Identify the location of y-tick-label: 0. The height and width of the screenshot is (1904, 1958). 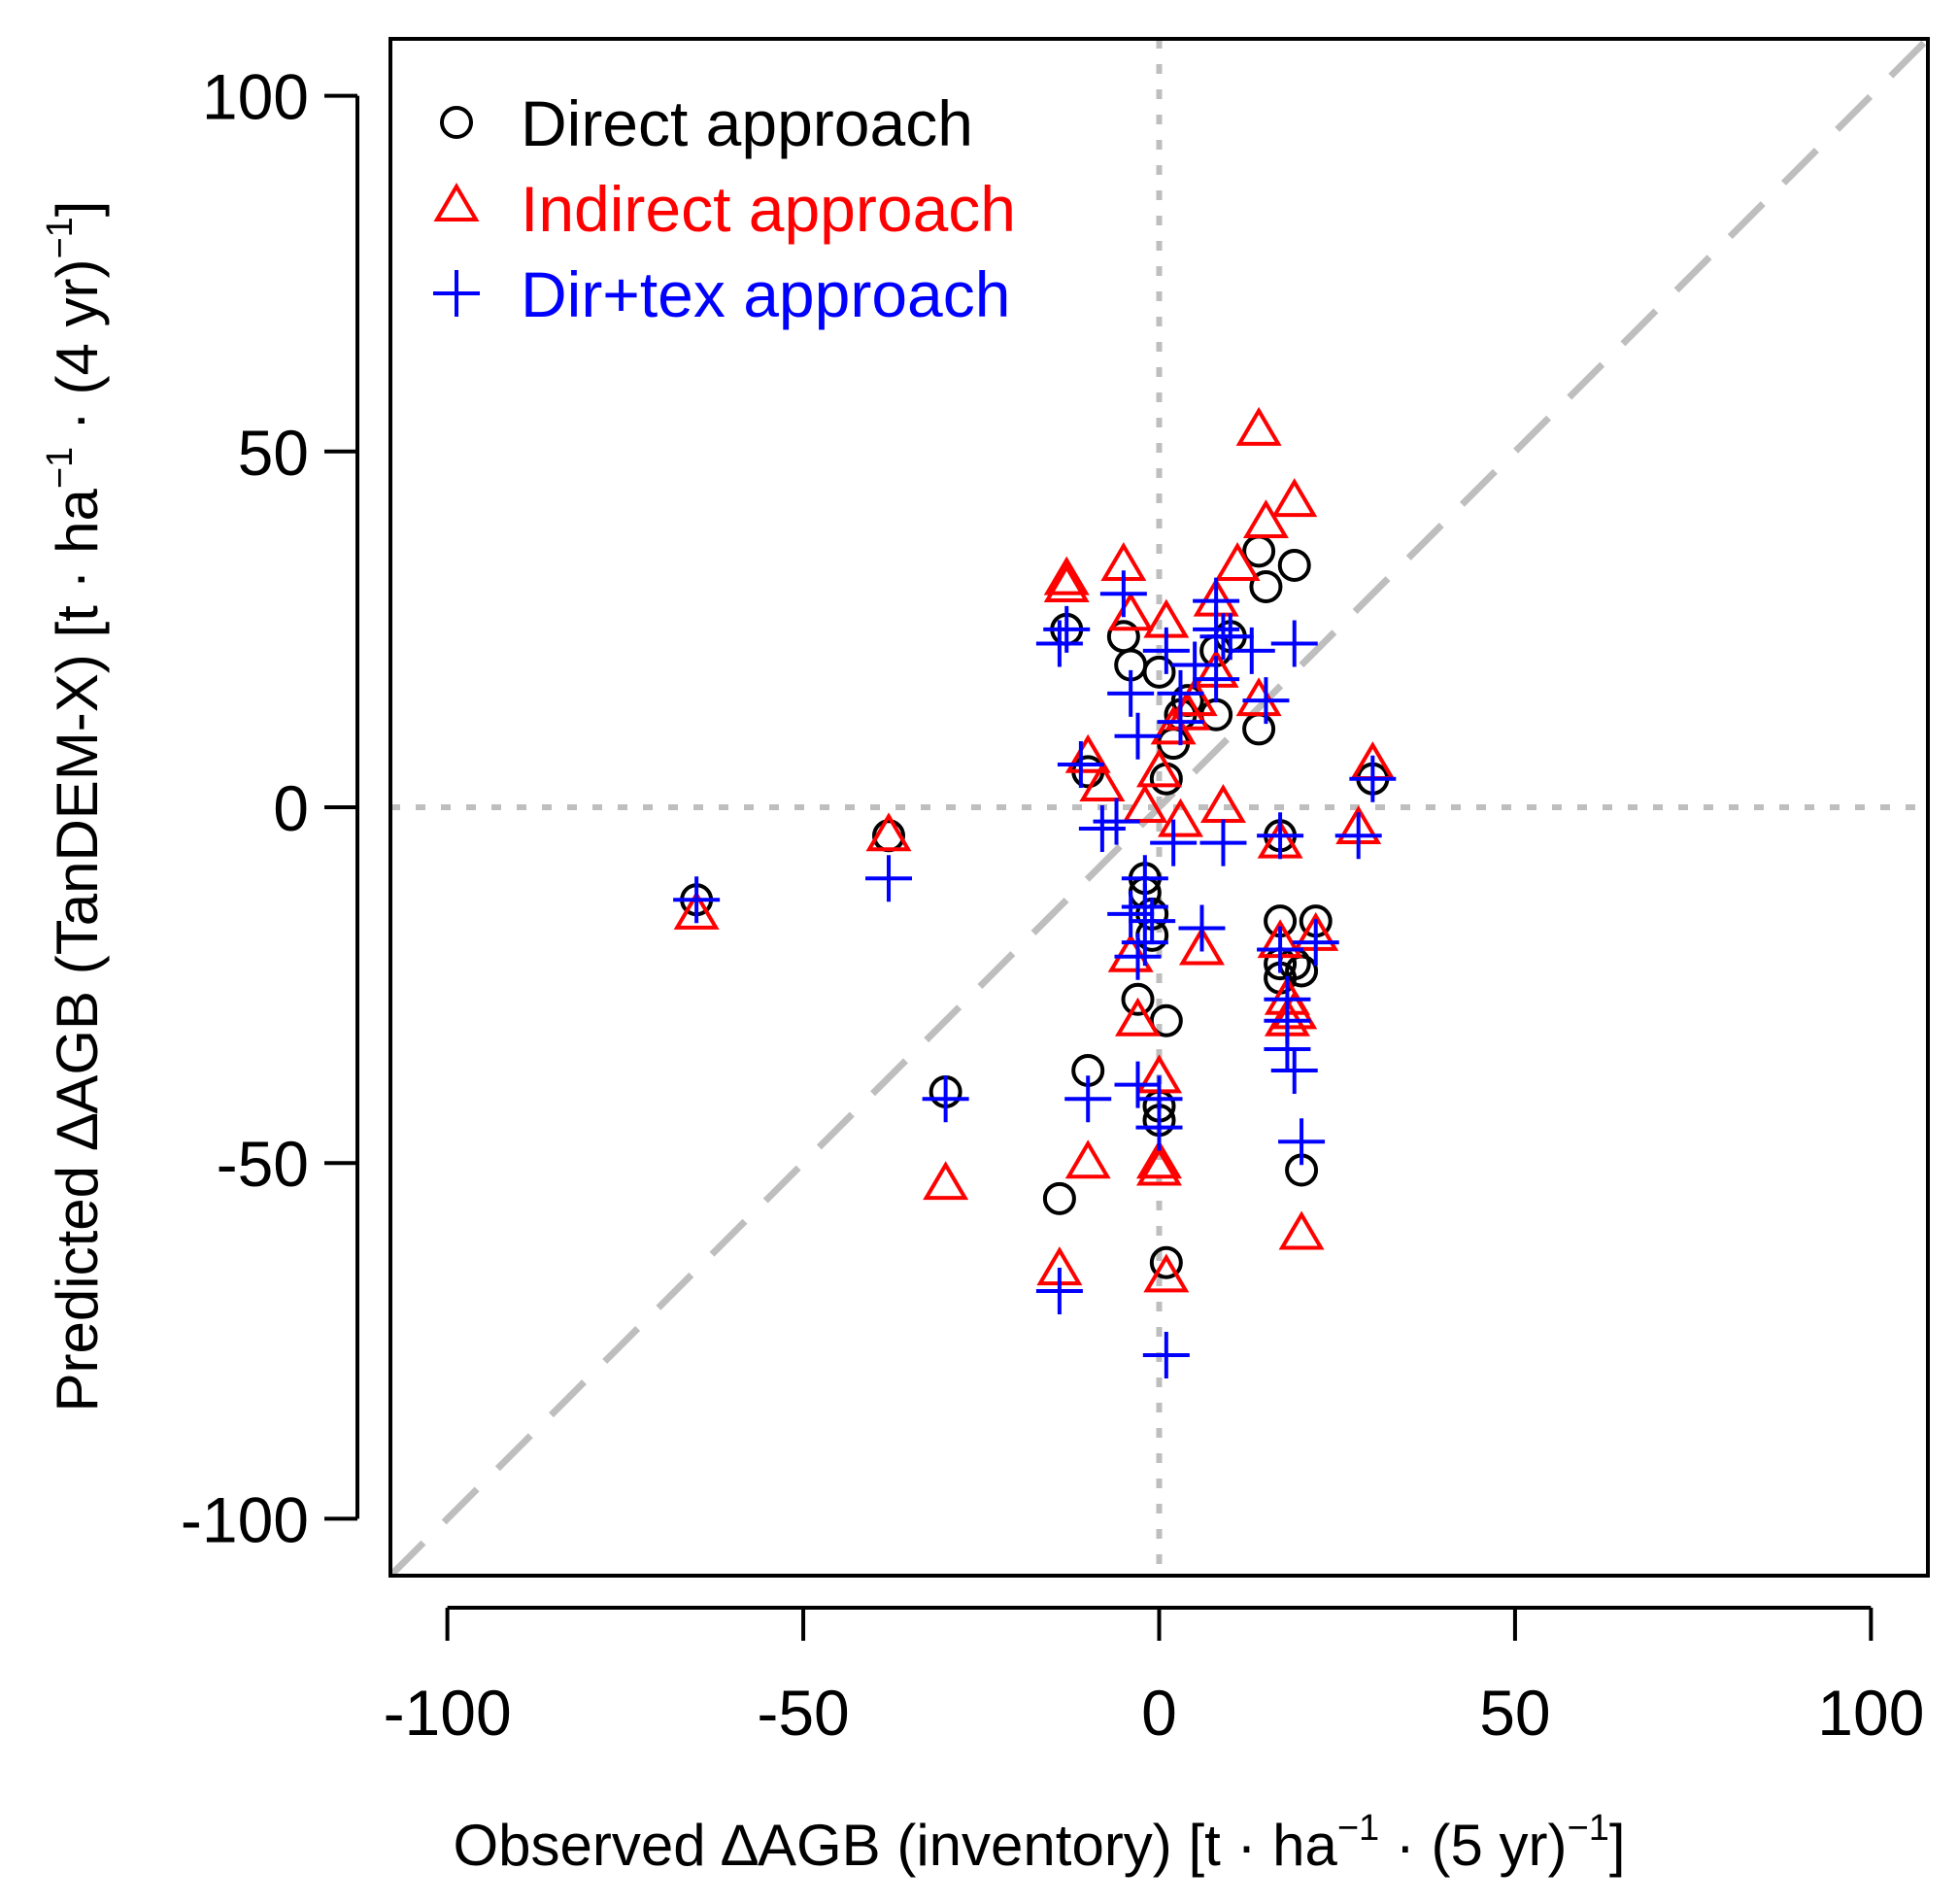
(291, 808).